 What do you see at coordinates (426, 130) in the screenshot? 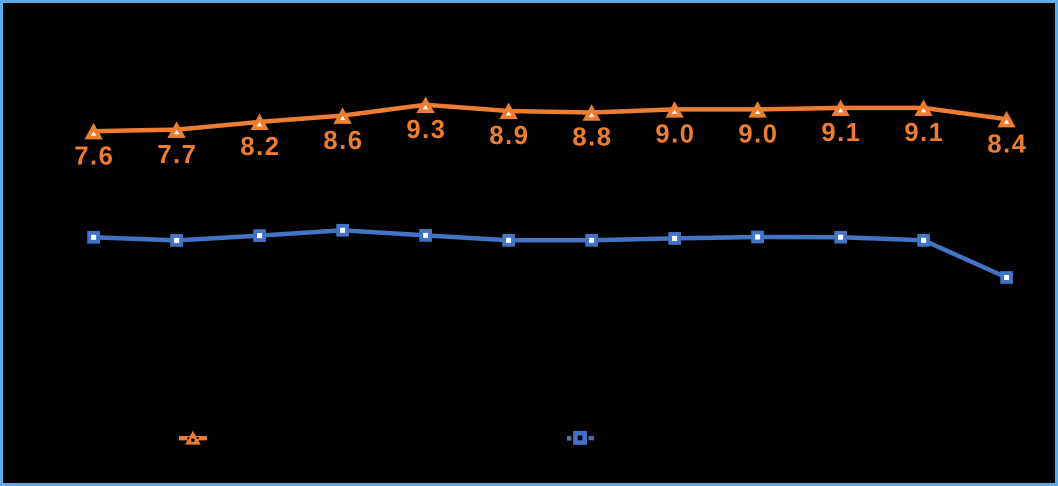
I see `svg-text: 9.3` at bounding box center [426, 130].